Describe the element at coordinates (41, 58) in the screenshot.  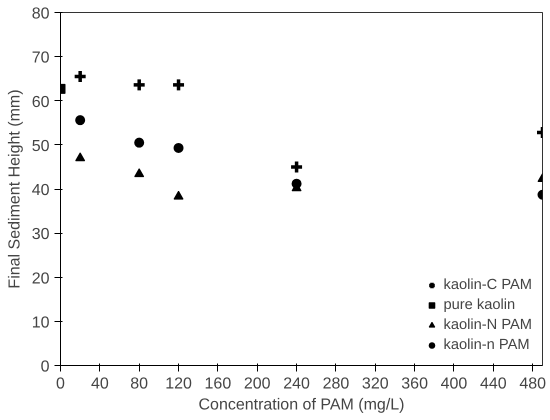
I see `y-tick-label: 70` at that location.